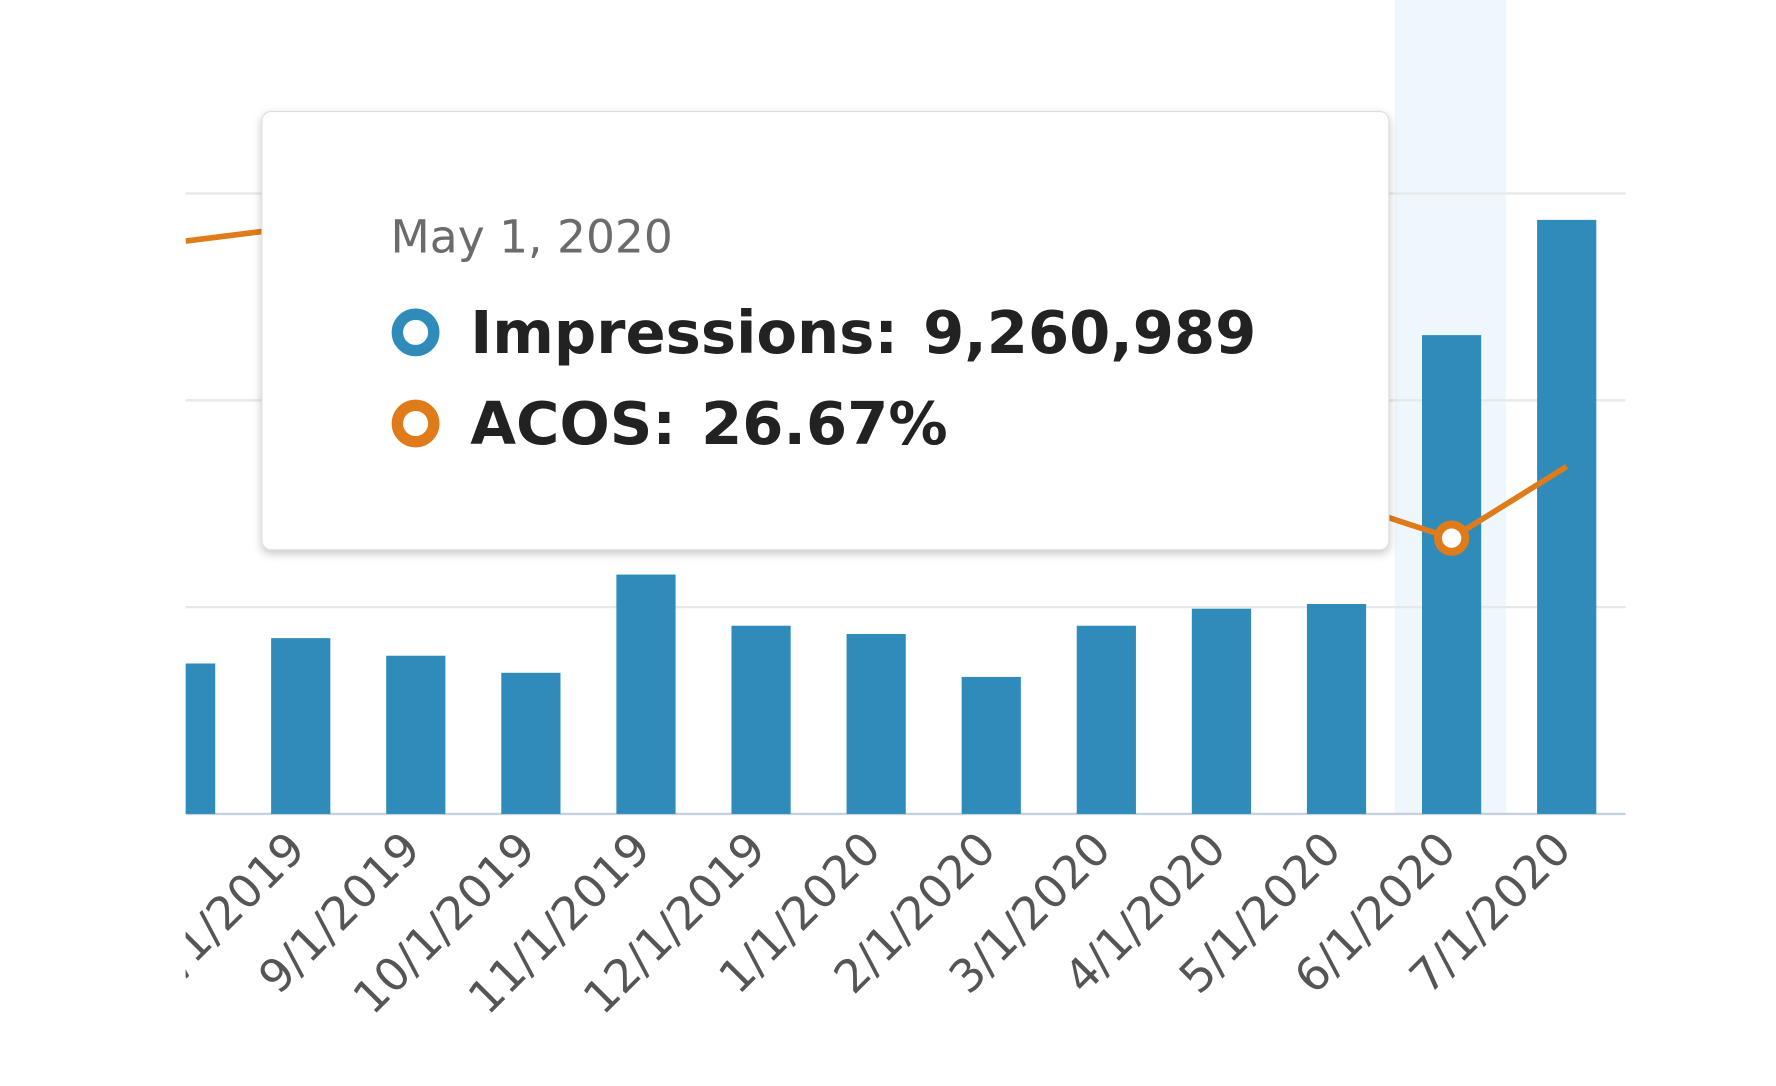  Describe the element at coordinates (1089, 332) in the screenshot. I see `tooltip-value: 9,260,989` at that location.